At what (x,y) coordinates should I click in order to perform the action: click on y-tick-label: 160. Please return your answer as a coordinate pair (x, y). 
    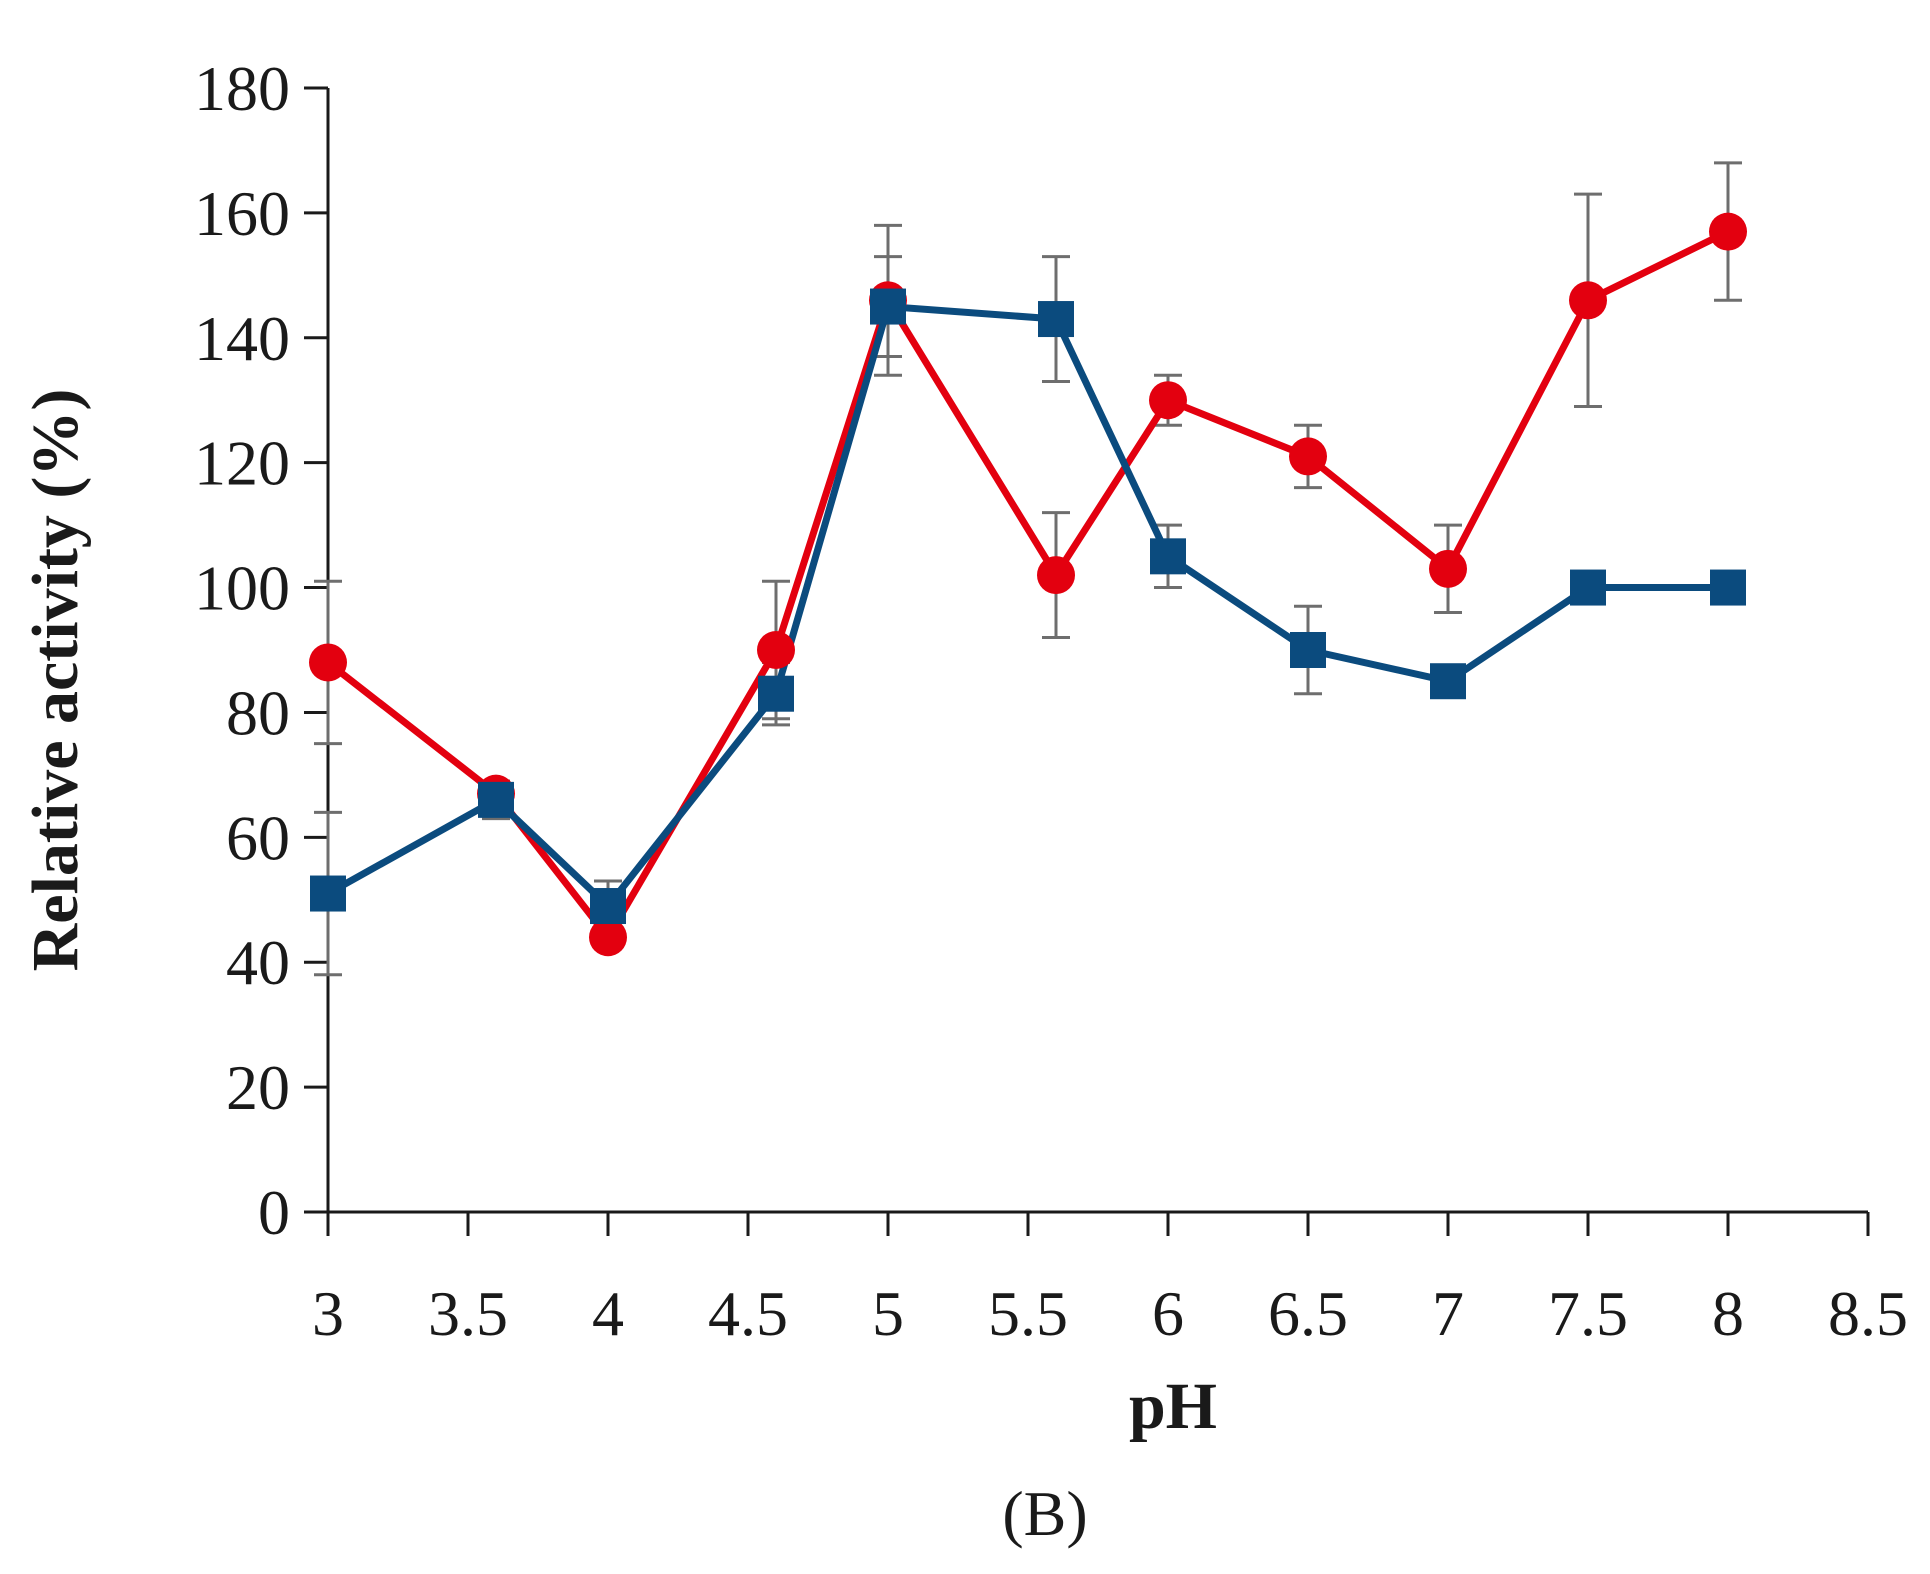
    Looking at the image, I should click on (242, 213).